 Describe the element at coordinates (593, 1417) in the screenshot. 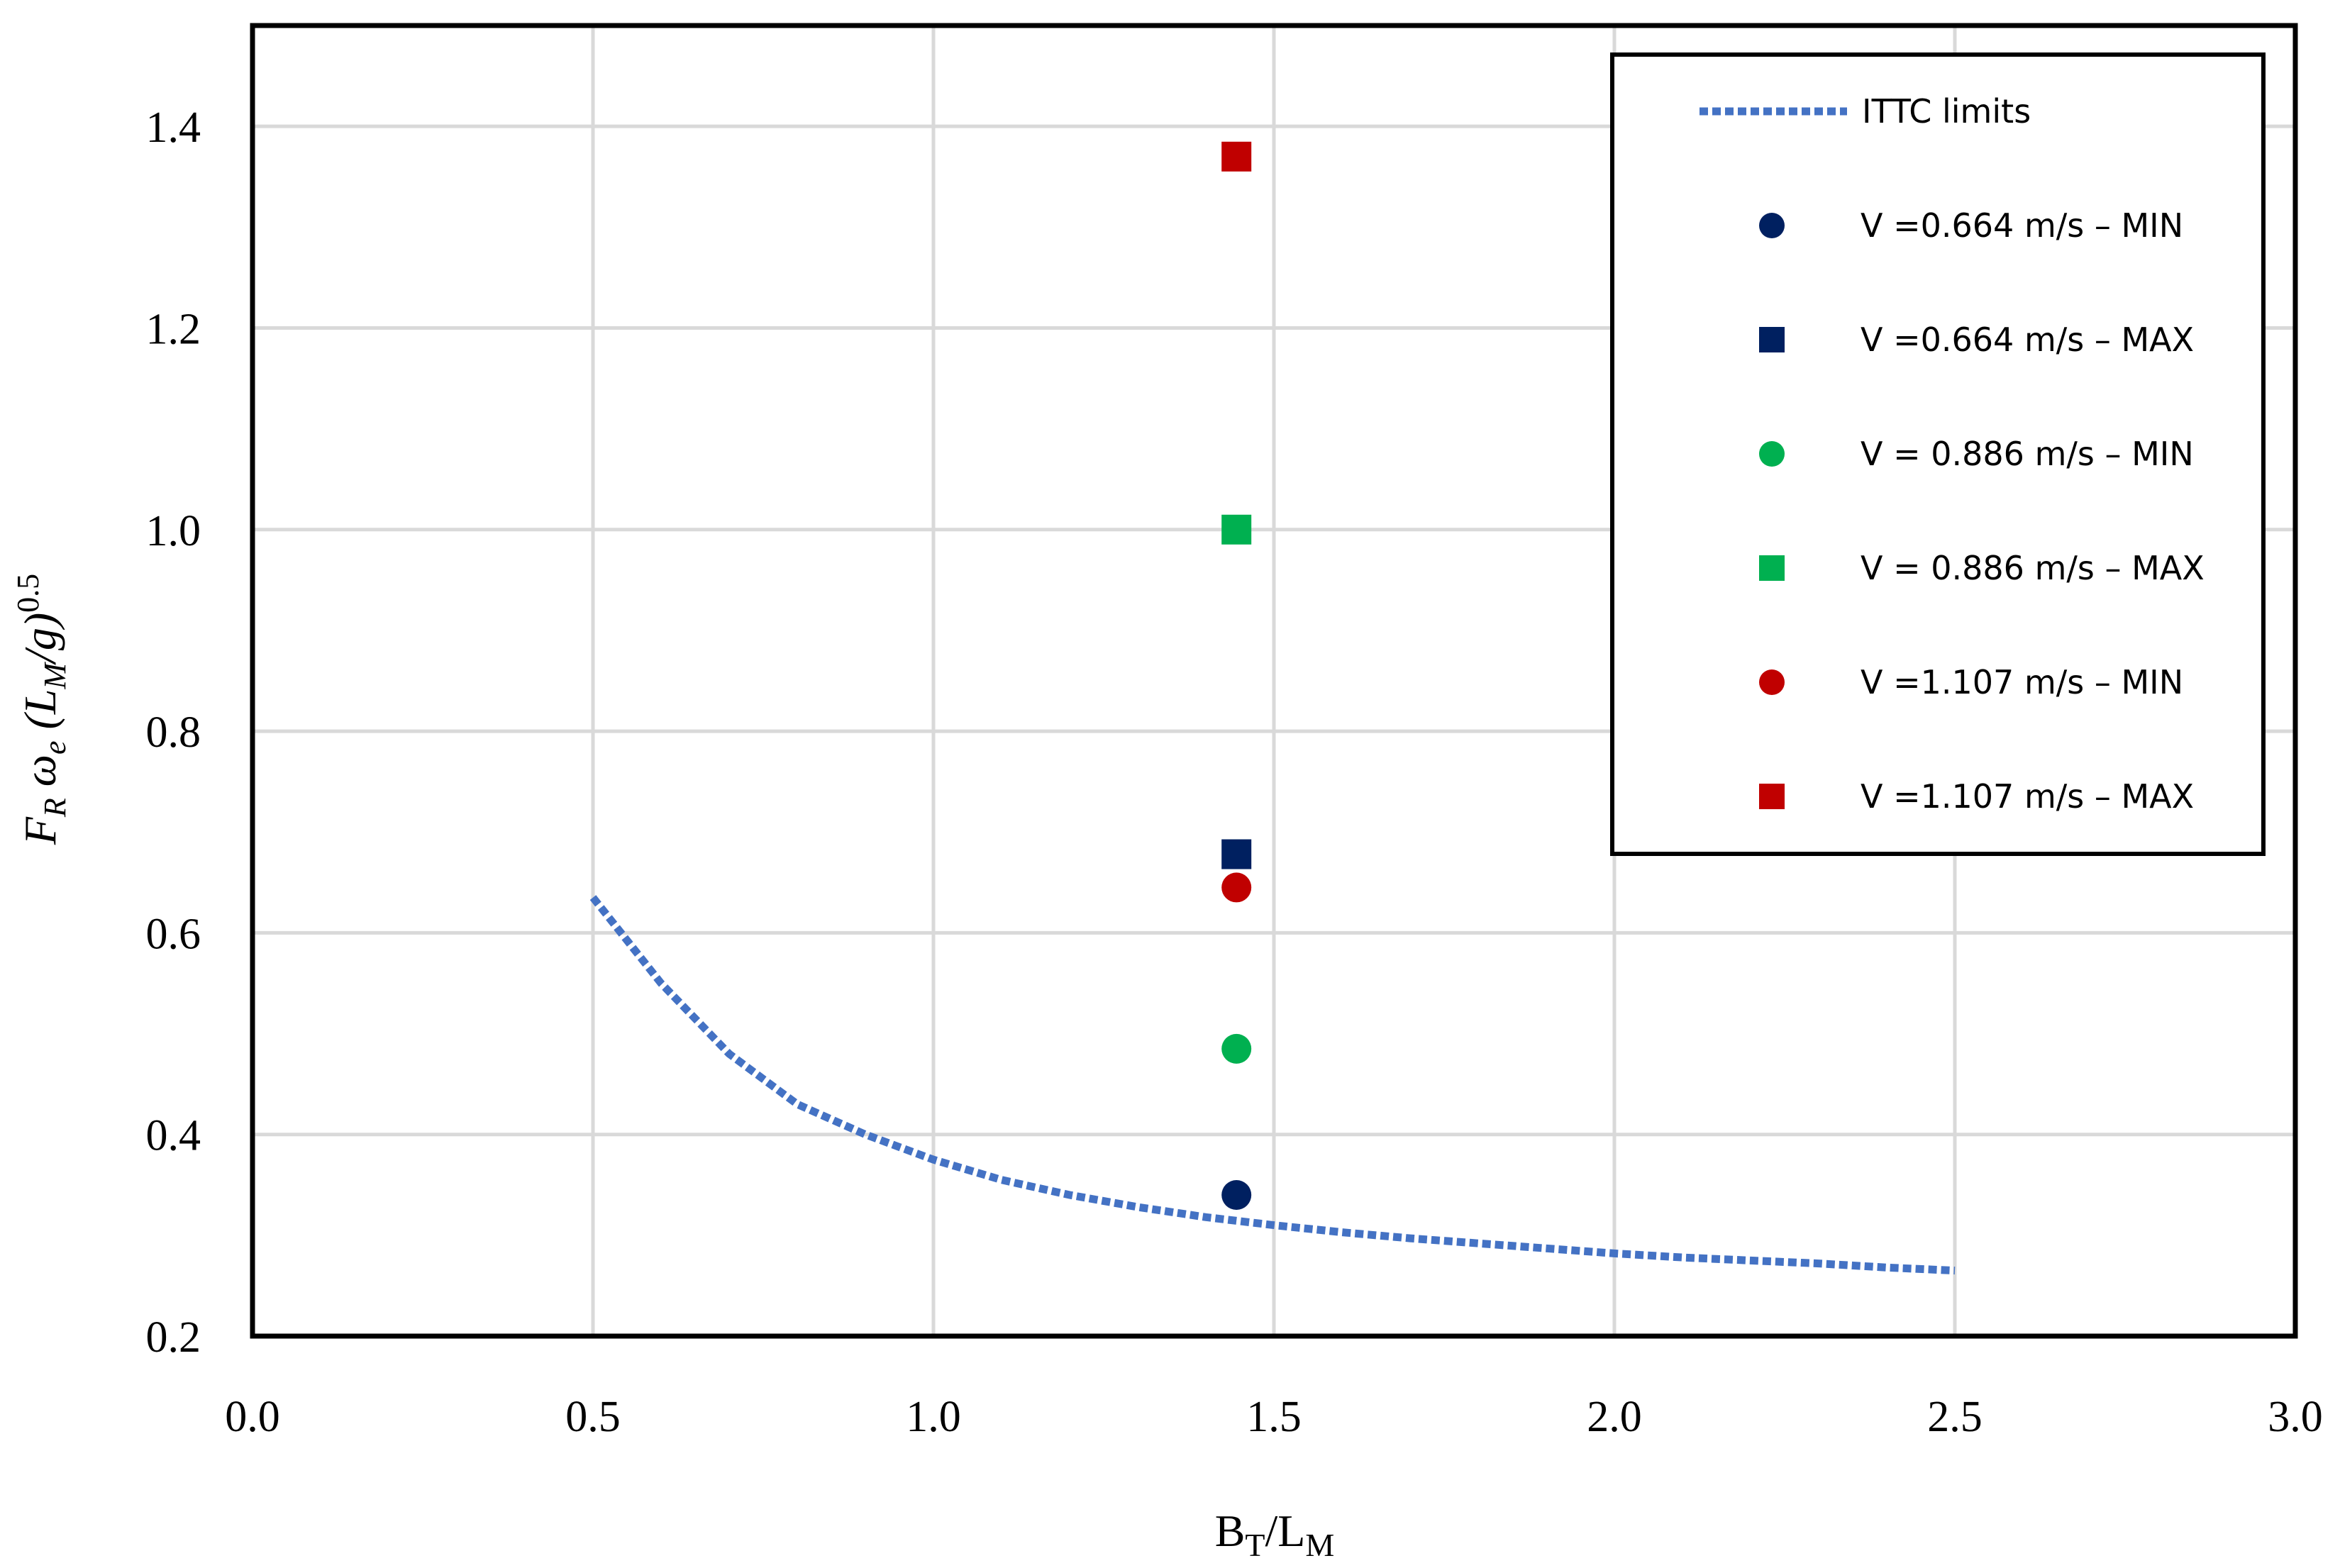

I see `x-tick-label: 0.5` at that location.